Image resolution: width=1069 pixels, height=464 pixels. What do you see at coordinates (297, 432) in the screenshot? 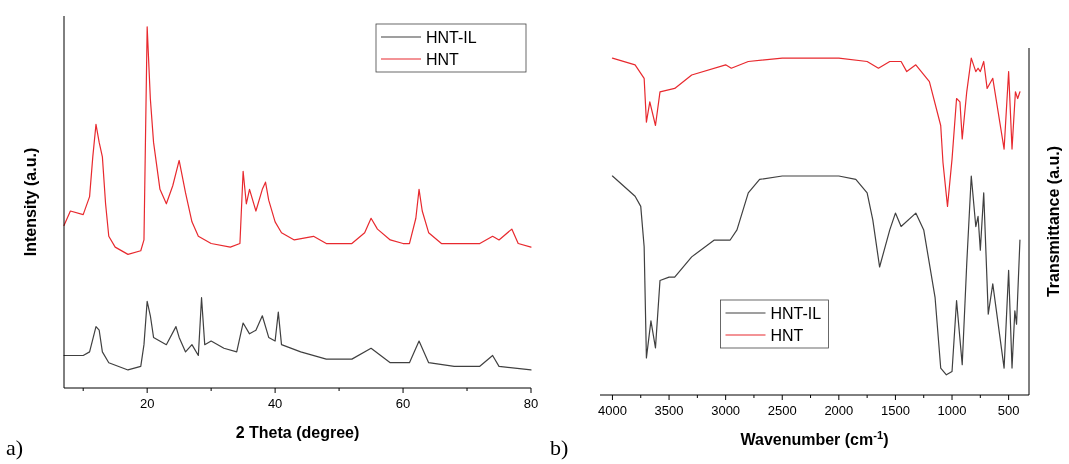
I see `x-axis-title: 2 Theta (degree)` at bounding box center [297, 432].